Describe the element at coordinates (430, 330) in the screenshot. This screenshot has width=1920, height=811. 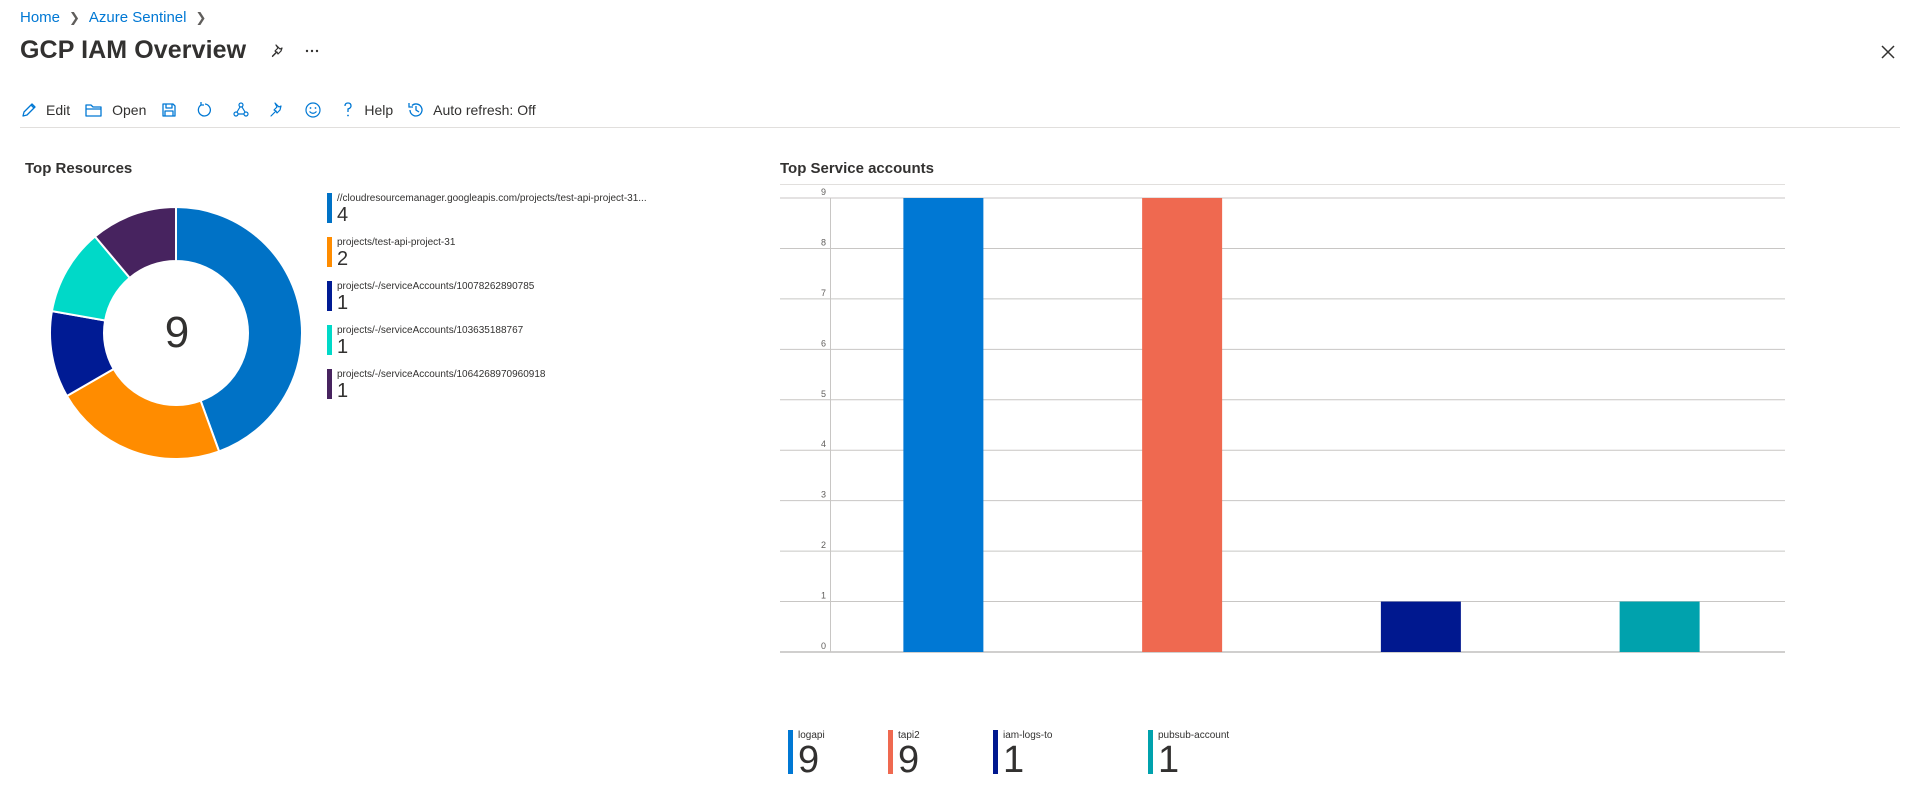
I see `legend-label: projects/-/serviceAccounts/103635188767` at that location.